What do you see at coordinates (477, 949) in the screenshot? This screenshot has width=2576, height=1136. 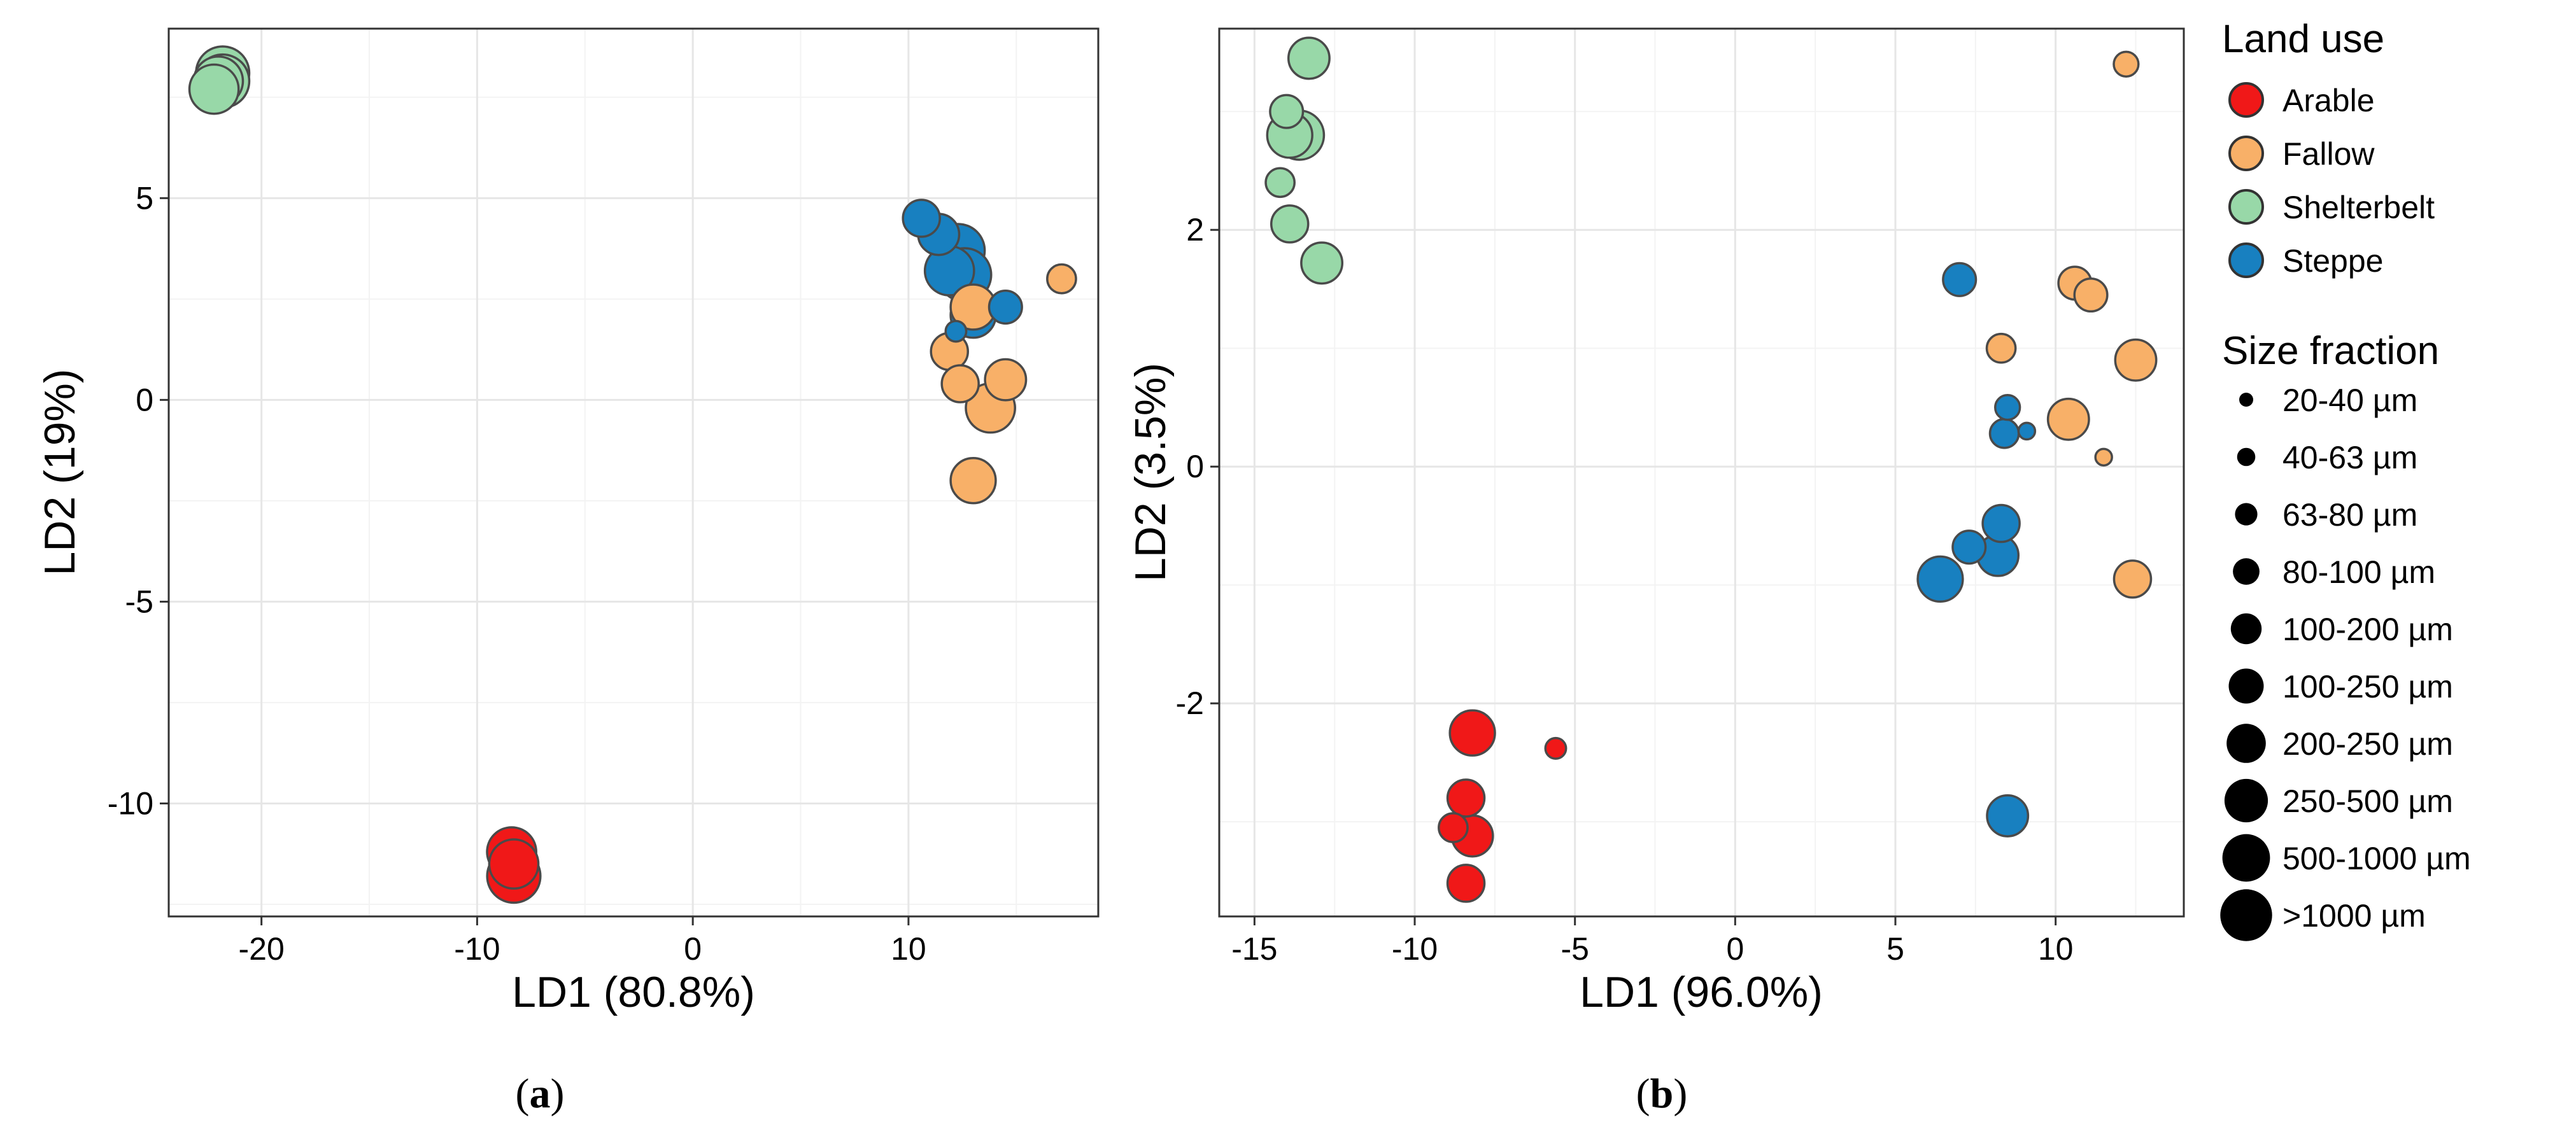 I see `panel-a-x-tick-label: -10` at bounding box center [477, 949].